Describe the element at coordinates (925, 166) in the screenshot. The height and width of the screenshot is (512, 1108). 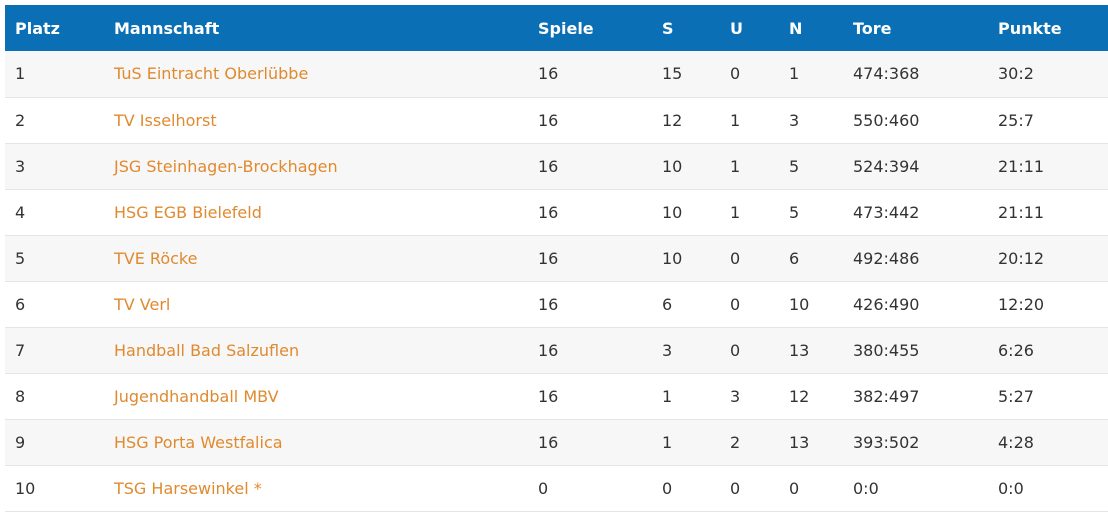
I see `cell-tore: 524:394` at that location.